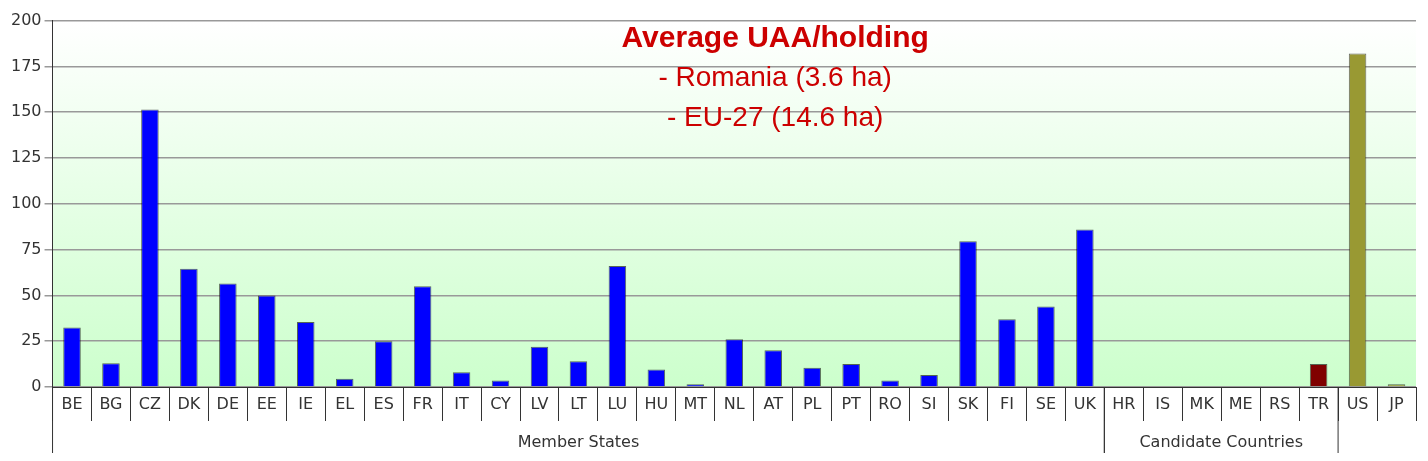 The width and height of the screenshot is (1428, 461). What do you see at coordinates (1357, 403) in the screenshot?
I see `x-tick-label: US` at bounding box center [1357, 403].